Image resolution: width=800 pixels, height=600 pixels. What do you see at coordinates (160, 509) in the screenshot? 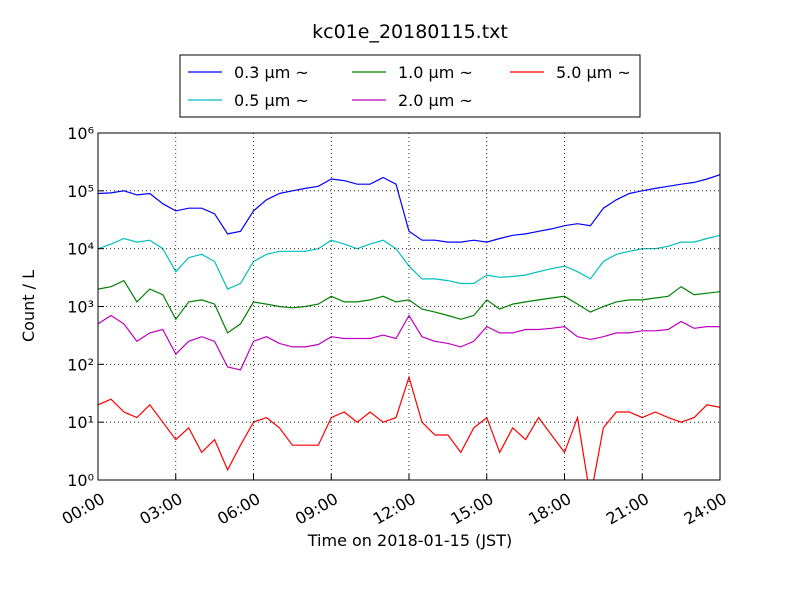
I see `x-tick-label: 03:00` at bounding box center [160, 509].